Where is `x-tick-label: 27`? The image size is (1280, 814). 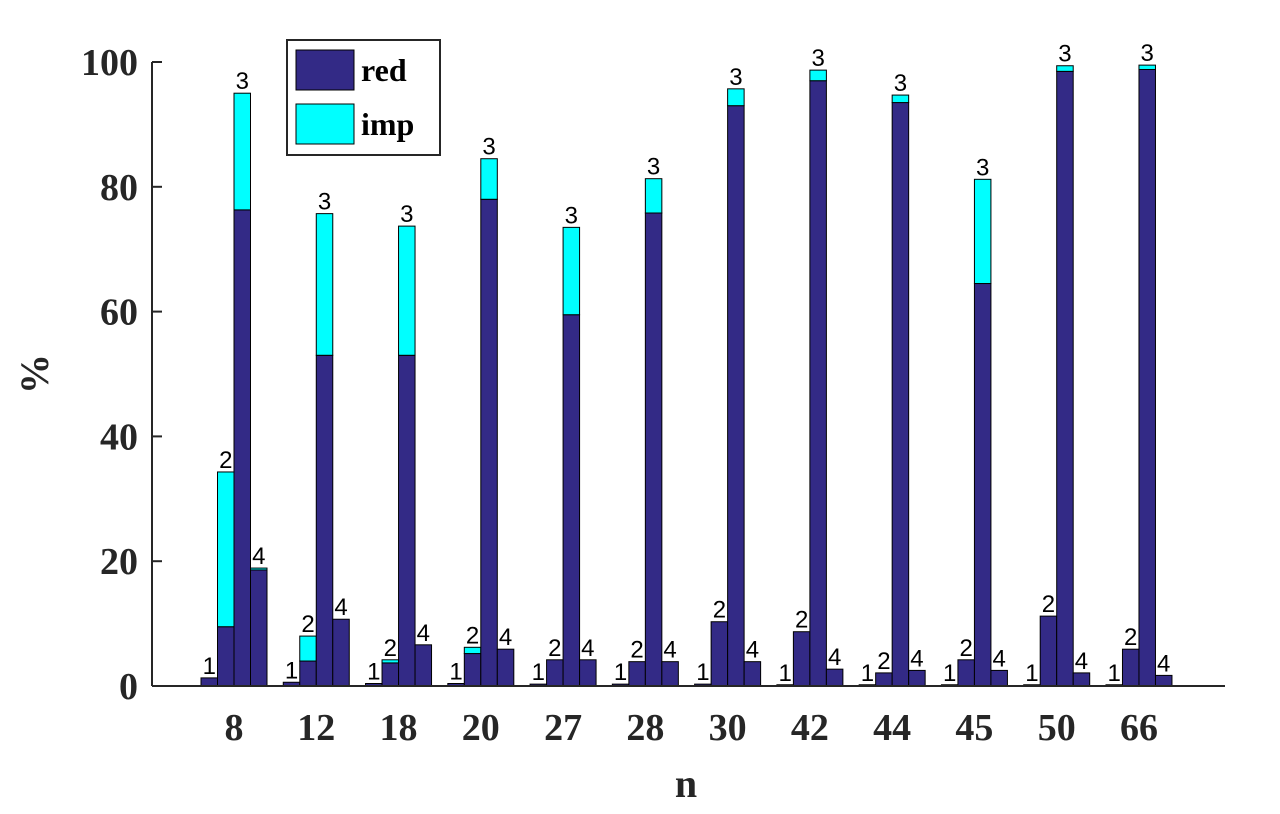
x-tick-label: 27 is located at coordinates (563, 728).